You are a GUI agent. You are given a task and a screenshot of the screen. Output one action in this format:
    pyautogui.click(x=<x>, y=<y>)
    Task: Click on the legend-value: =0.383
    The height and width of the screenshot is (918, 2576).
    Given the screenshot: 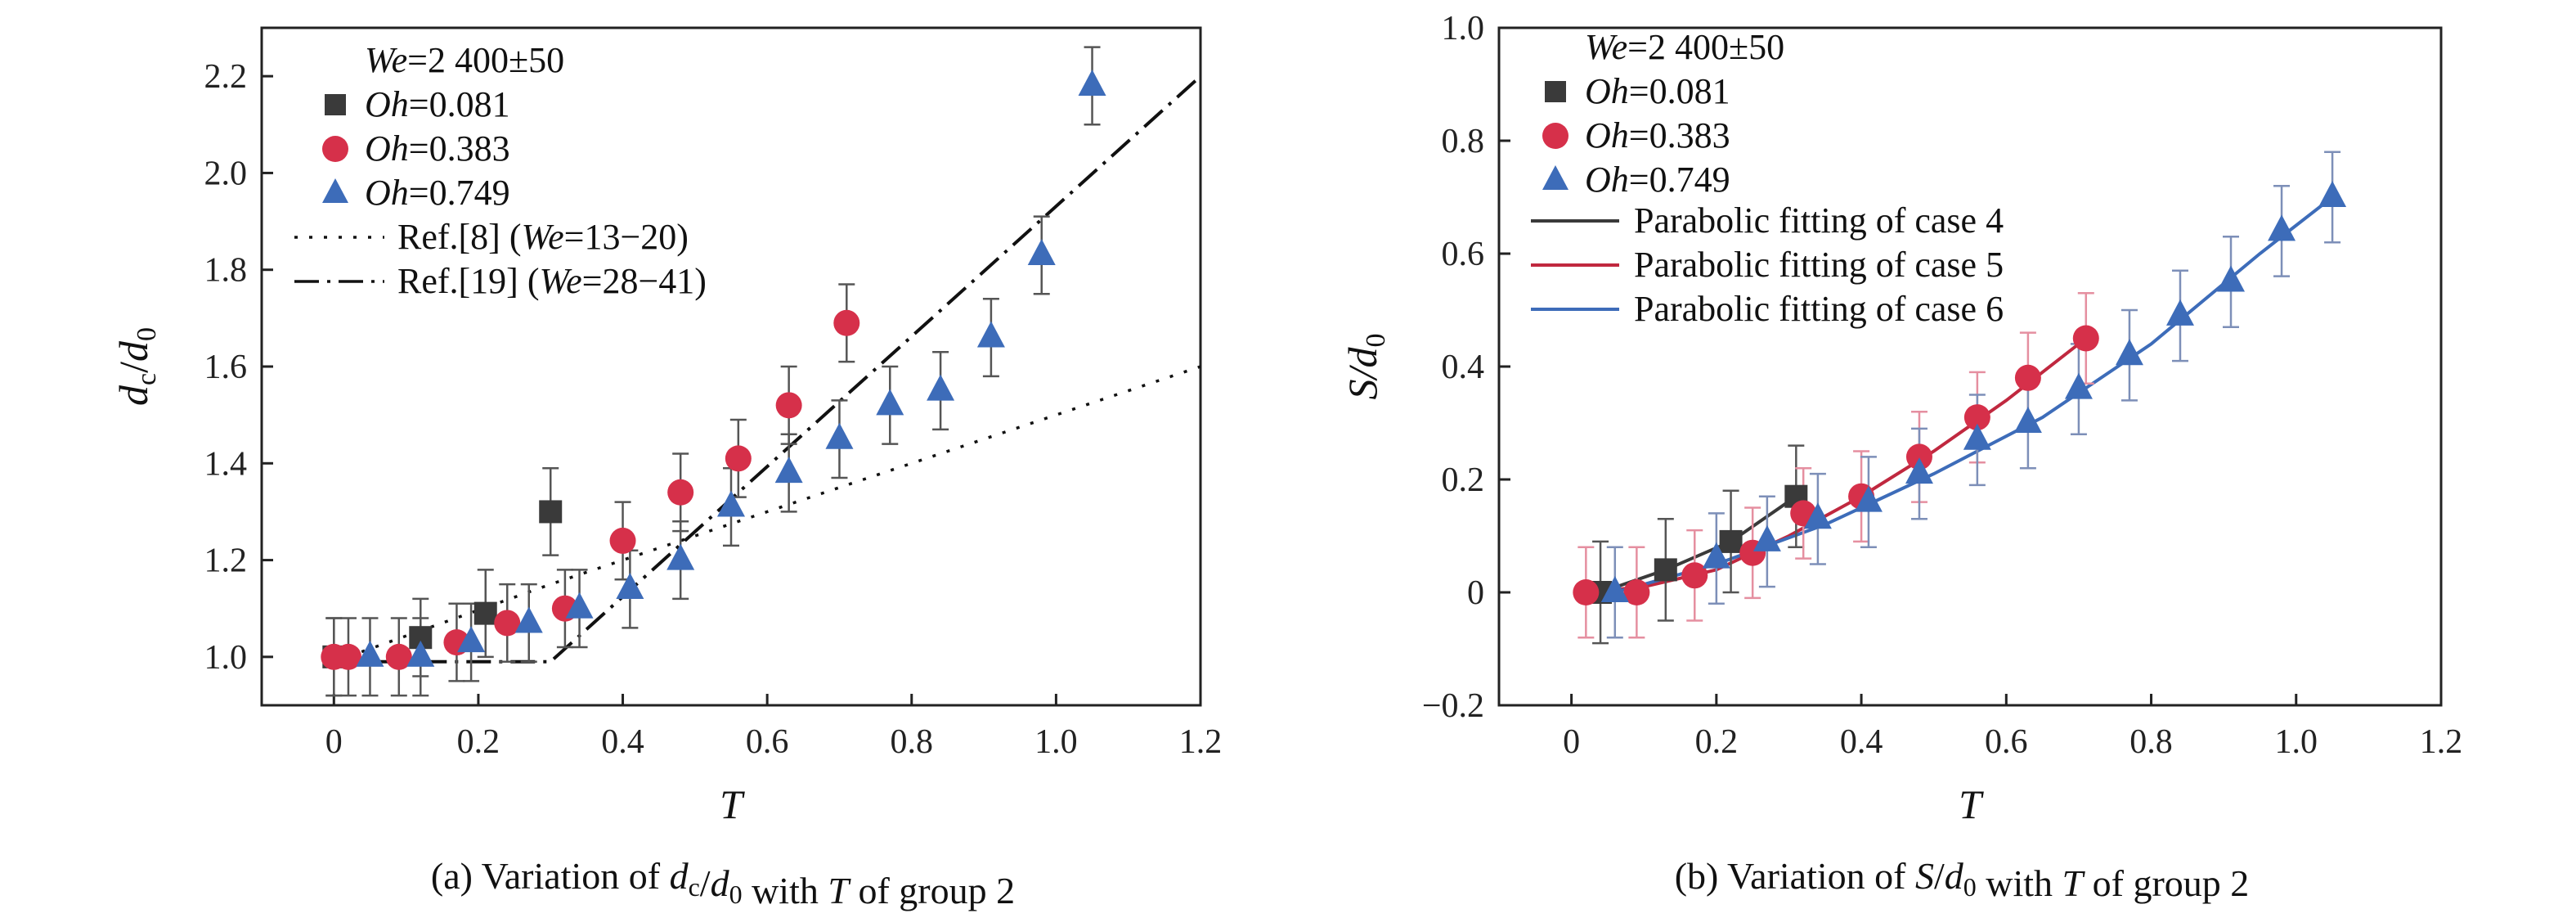 What is the action you would take?
    pyautogui.click(x=1679, y=135)
    